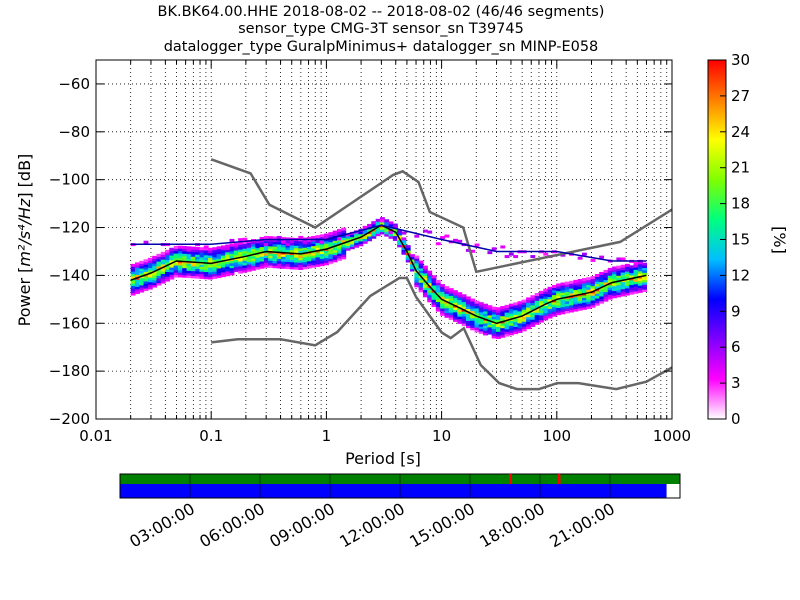 The width and height of the screenshot is (800, 600). I want to click on x-tick-label: 10, so click(441, 436).